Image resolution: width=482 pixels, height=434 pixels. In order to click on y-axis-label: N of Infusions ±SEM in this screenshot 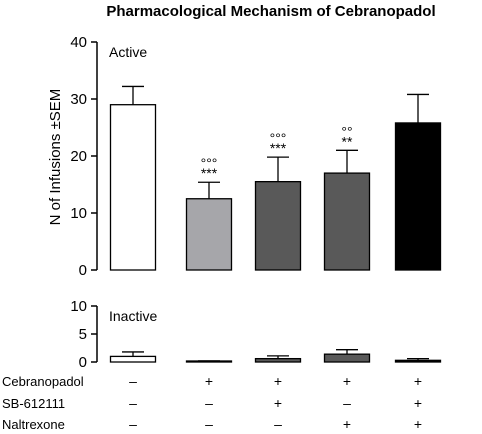, I will do `click(55, 157)`.